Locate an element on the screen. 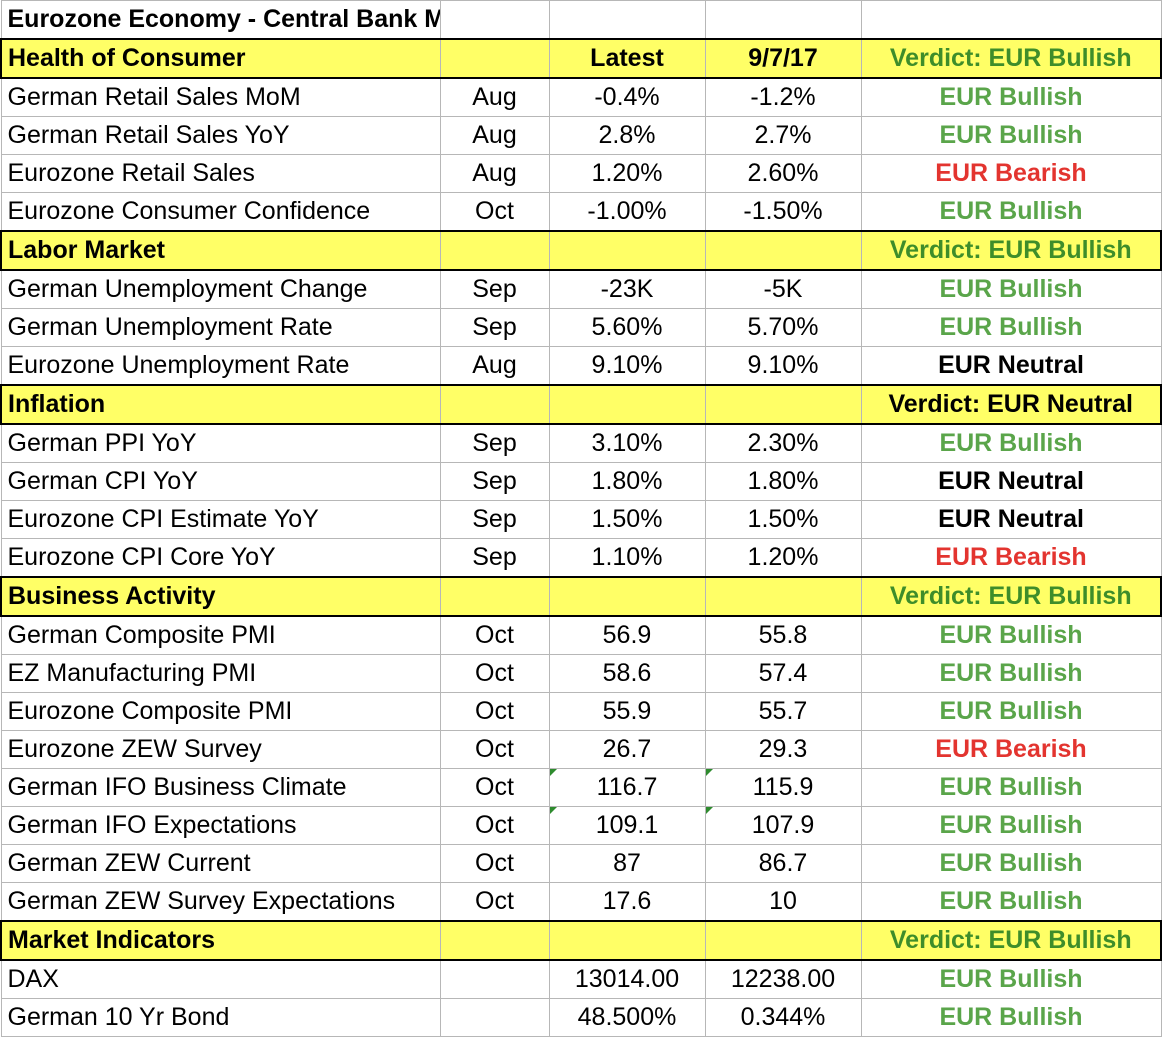 This screenshot has width=1166, height=1037. previous-value-cell: 1.80% is located at coordinates (783, 481).